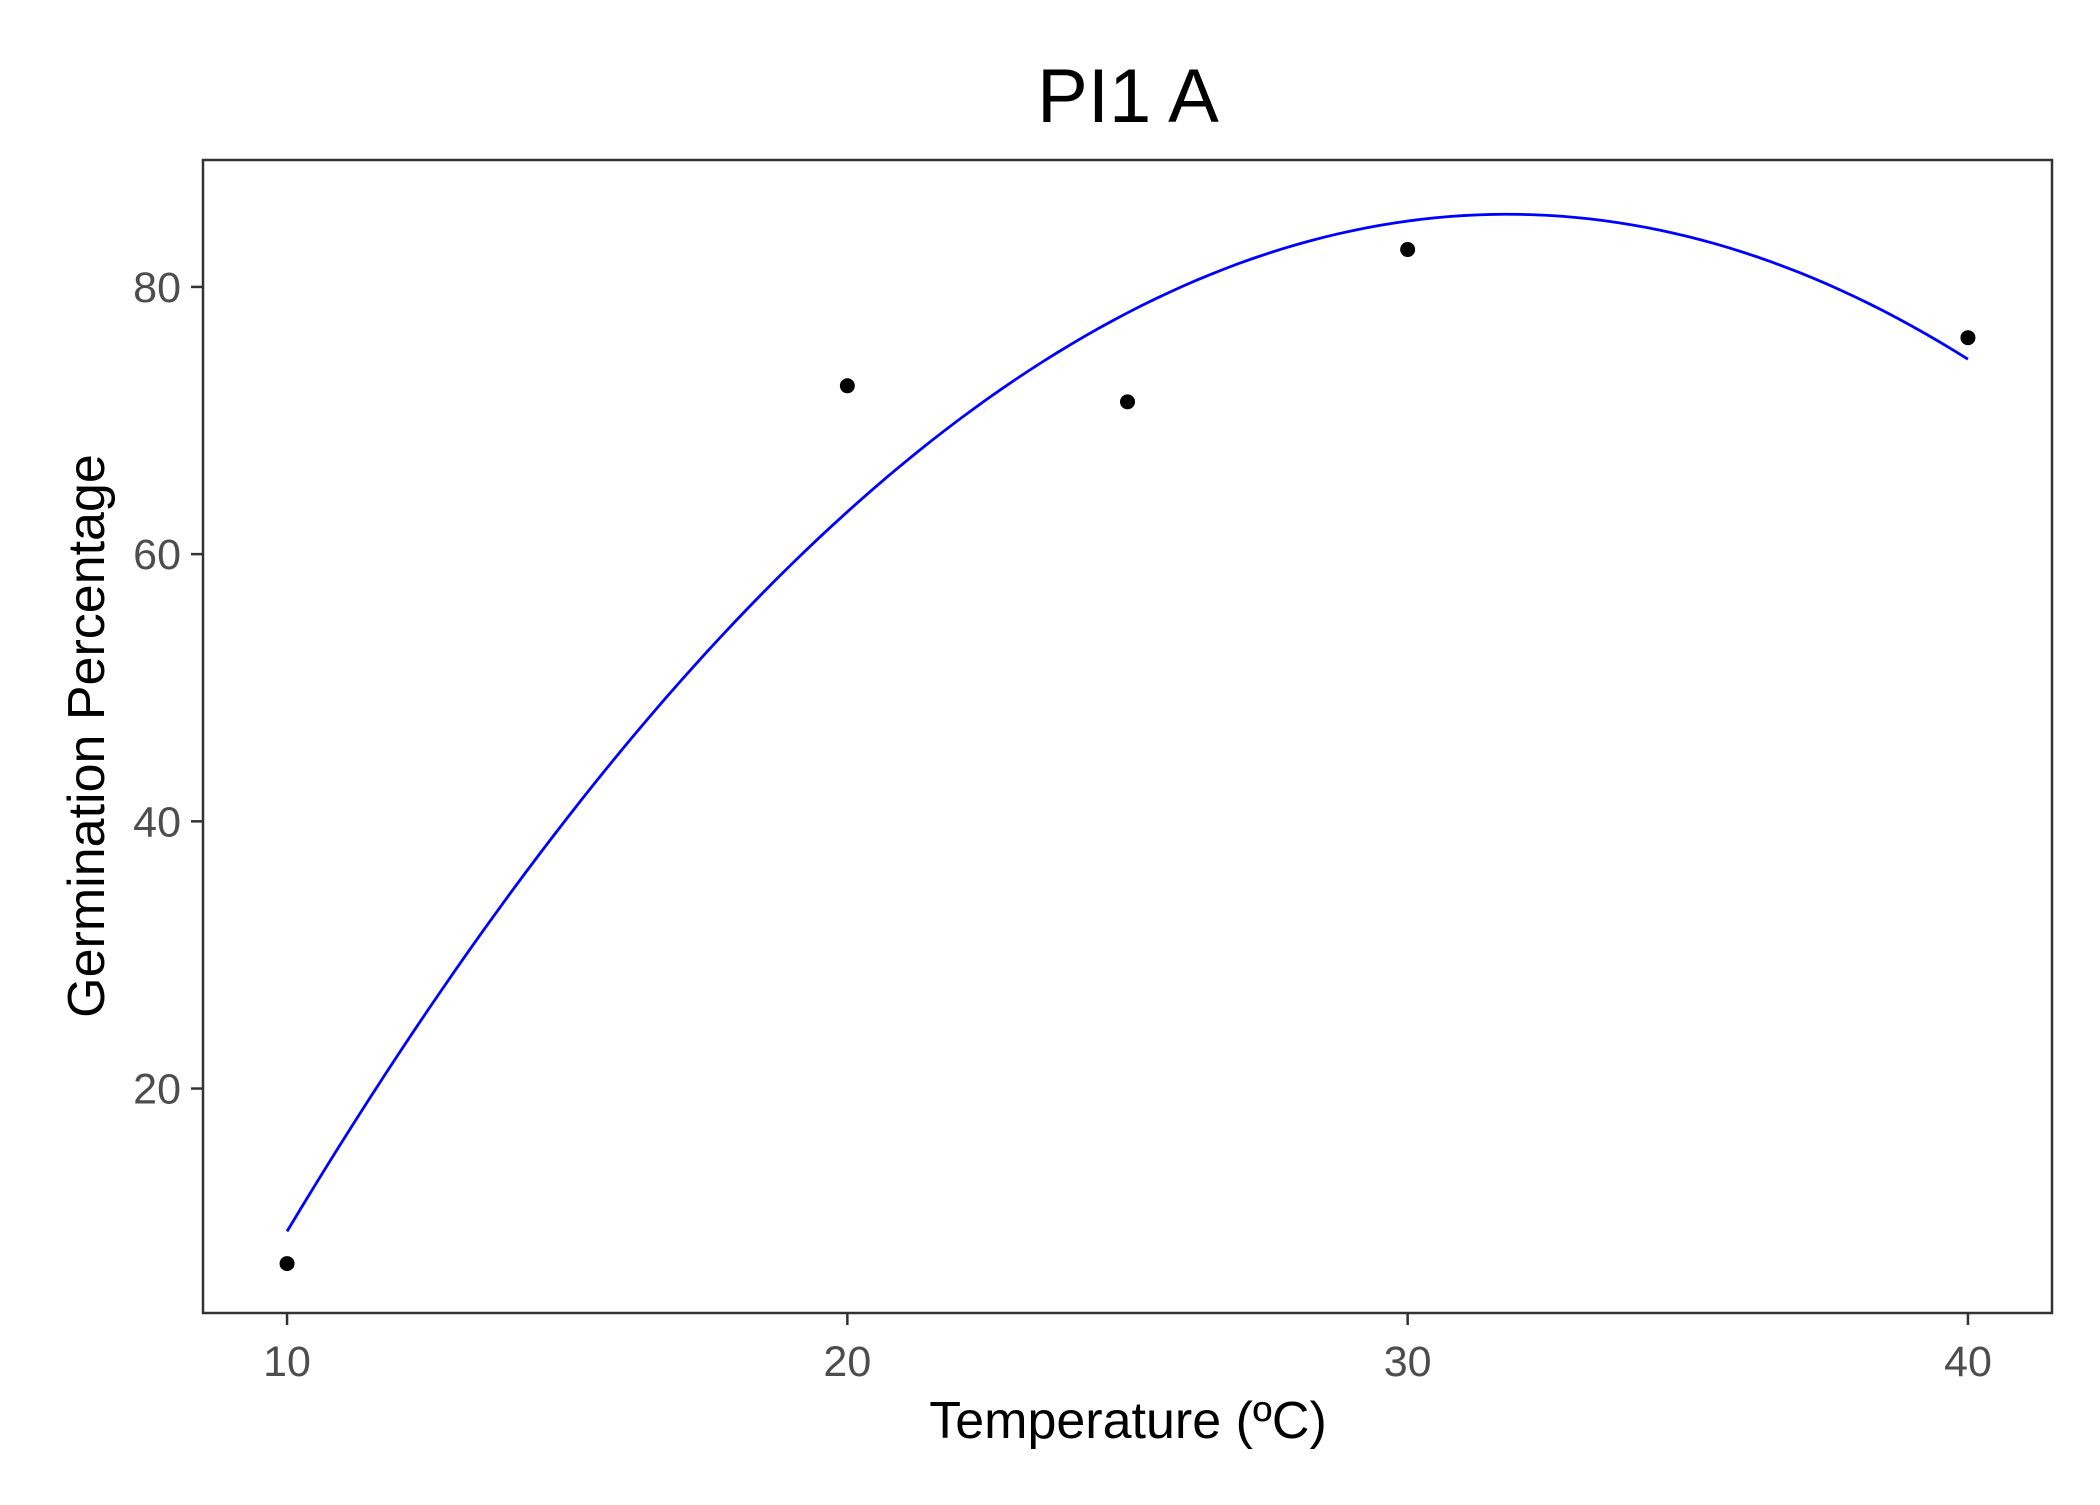 The height and width of the screenshot is (1505, 2100). Describe the element at coordinates (157, 288) in the screenshot. I see `y-axis-tick-label: 80` at that location.